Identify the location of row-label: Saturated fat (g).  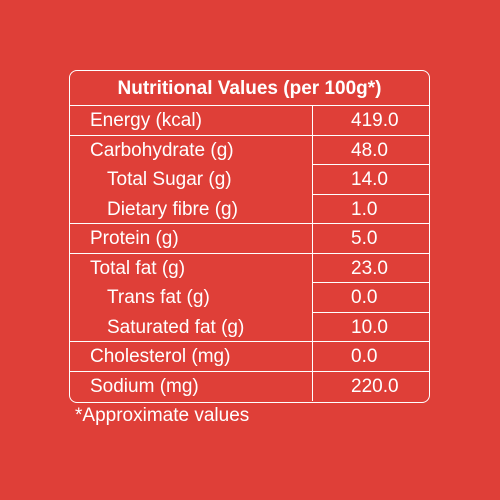
(191, 326).